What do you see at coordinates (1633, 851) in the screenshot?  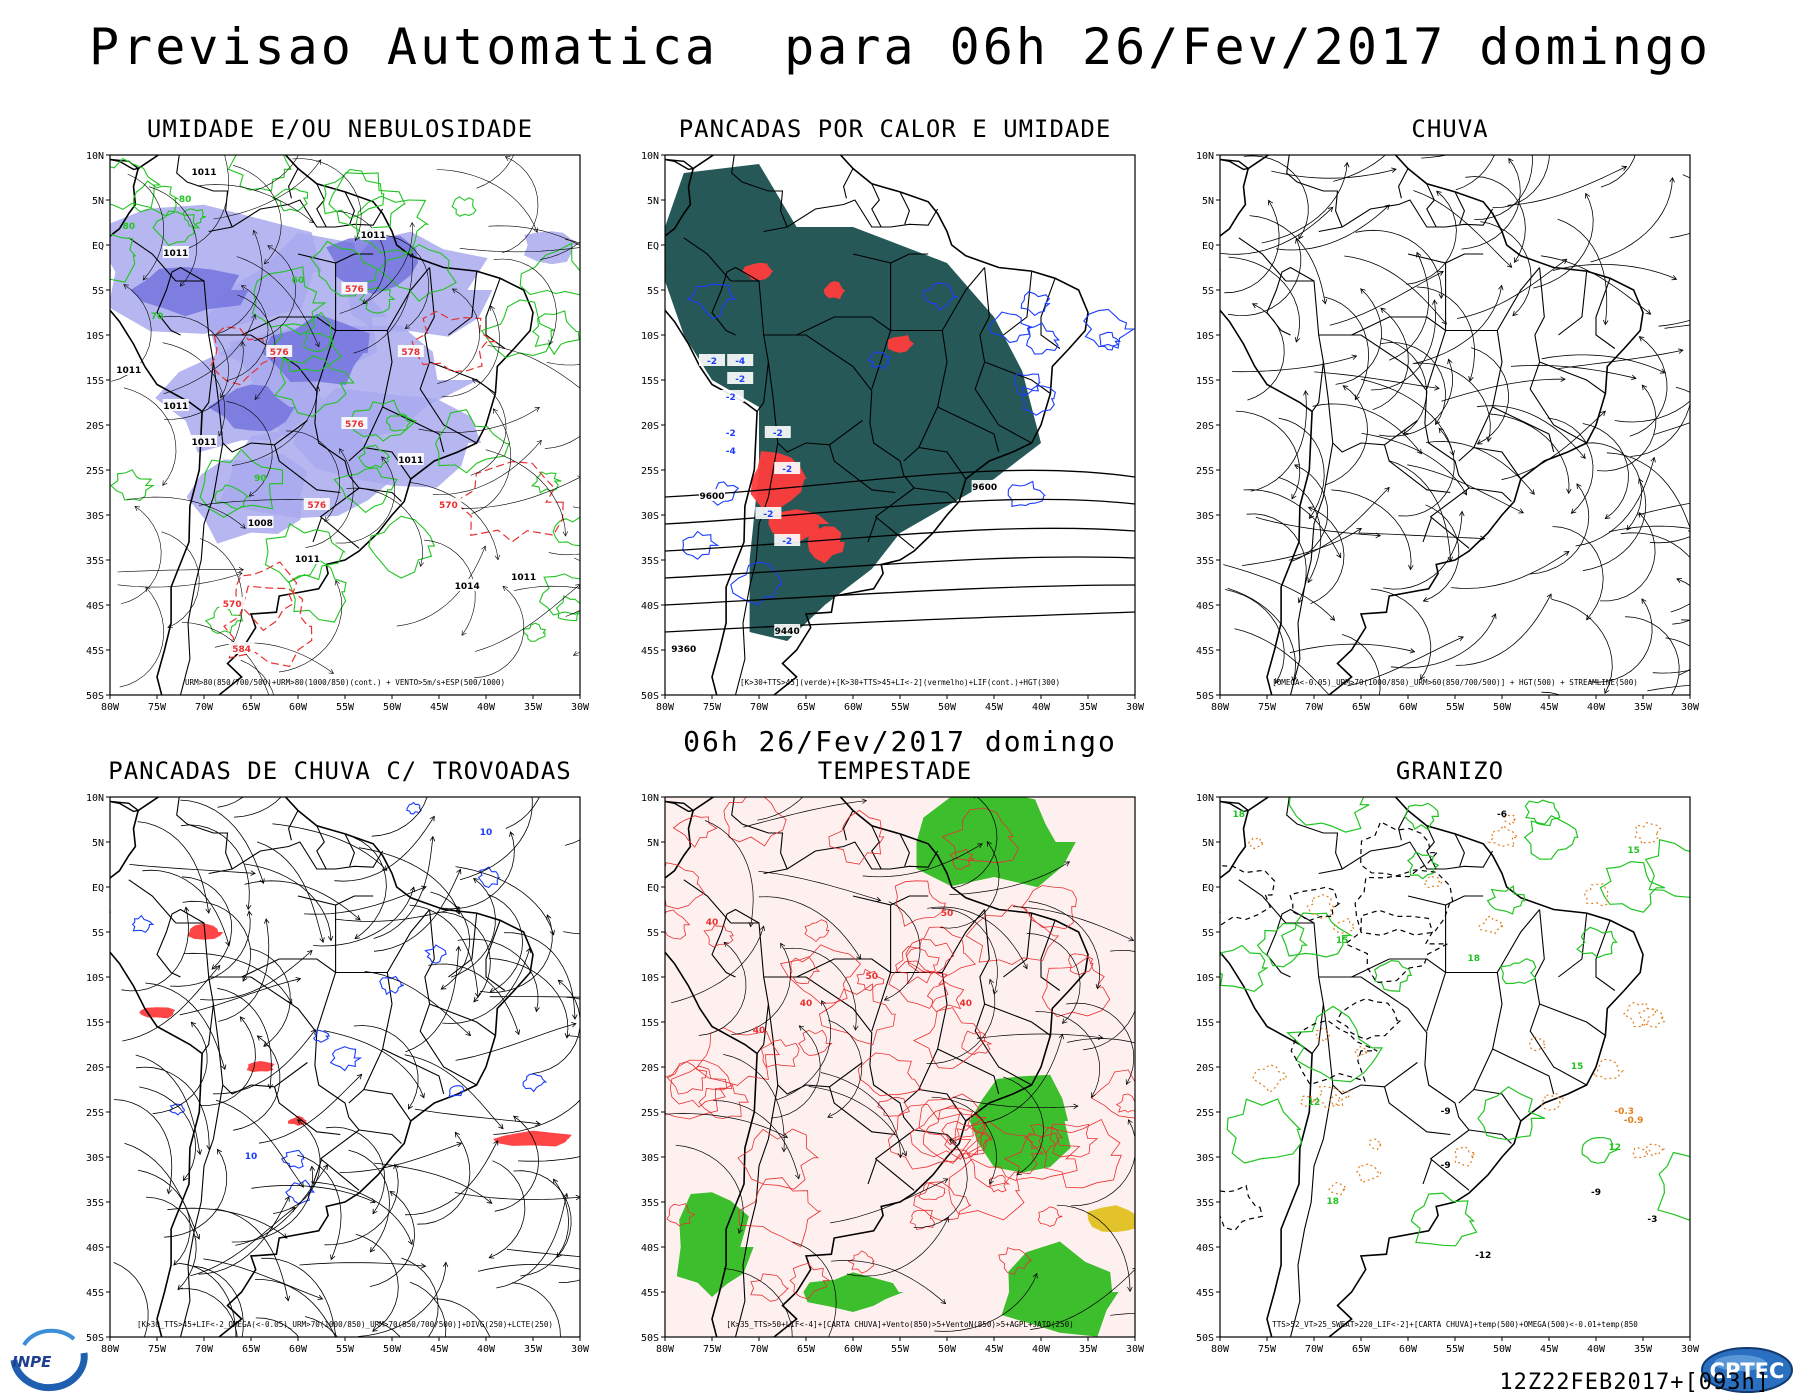 I see `contour-label: 15` at bounding box center [1633, 851].